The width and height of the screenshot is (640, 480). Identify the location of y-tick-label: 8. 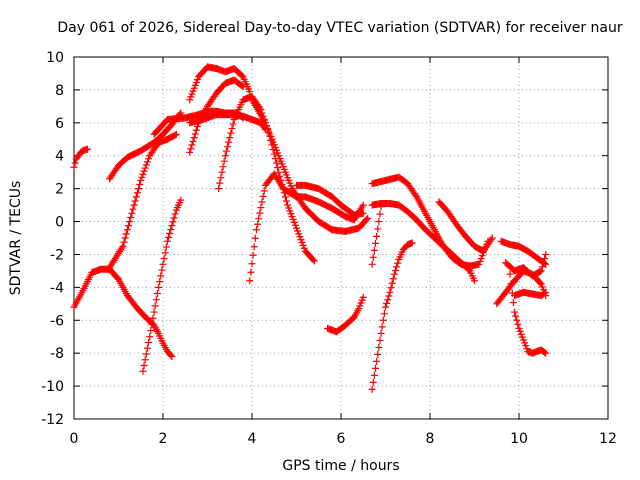
(59, 91).